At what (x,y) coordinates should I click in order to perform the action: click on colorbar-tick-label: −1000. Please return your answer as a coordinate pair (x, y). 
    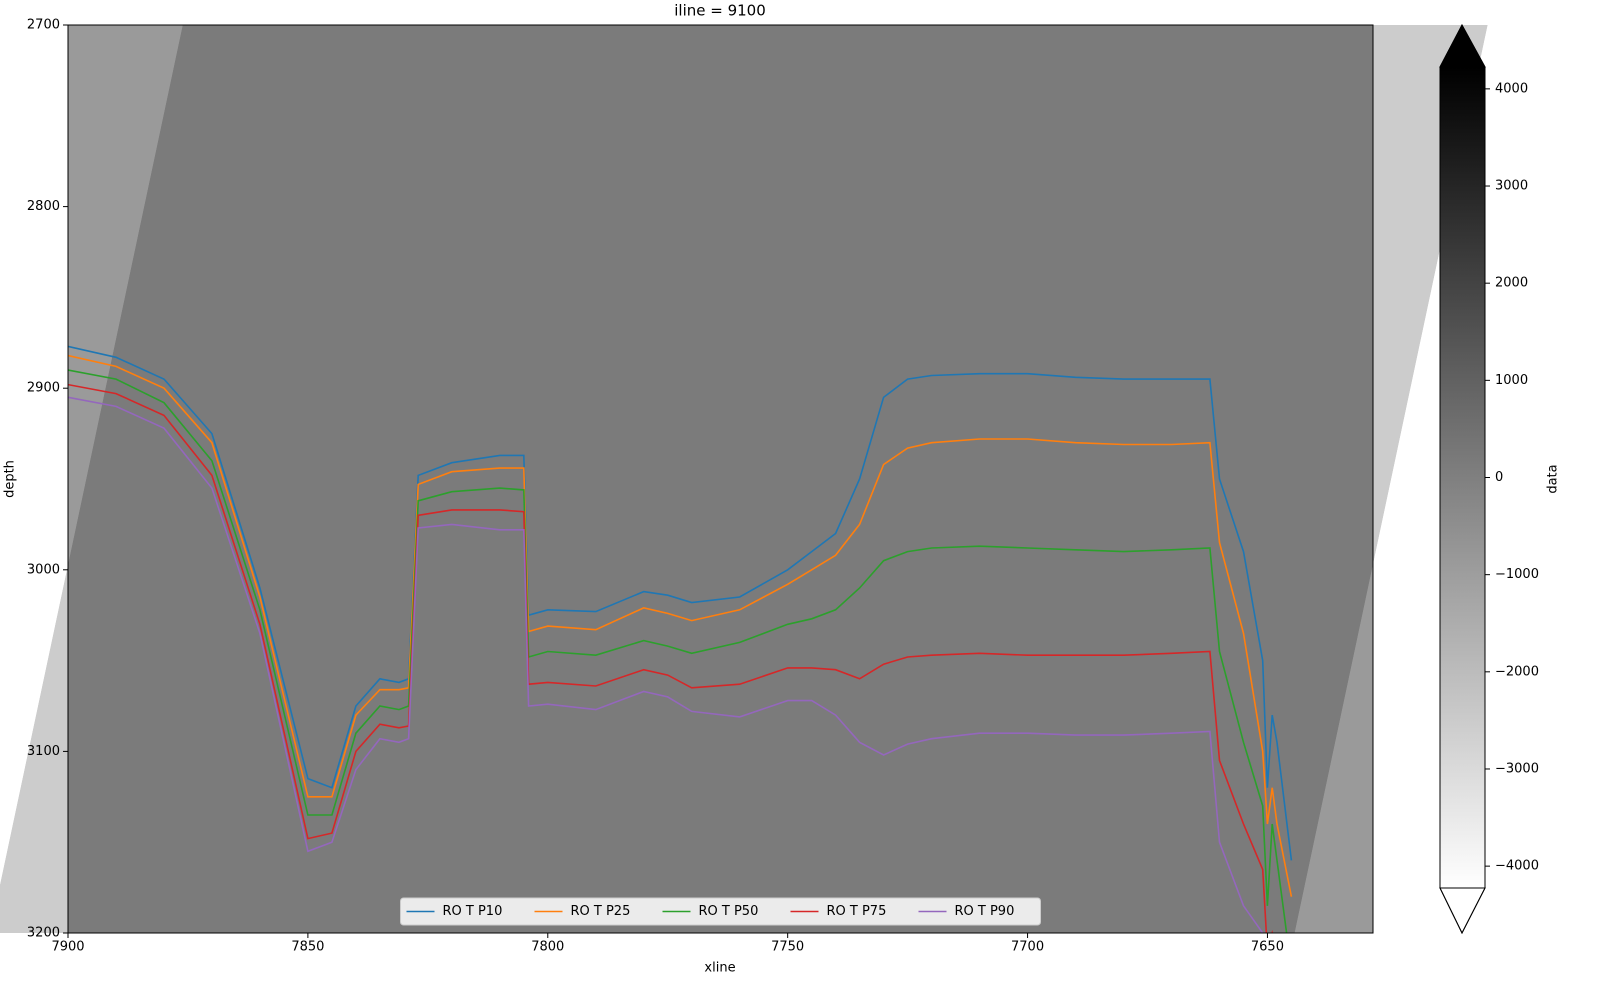
    Looking at the image, I should click on (1517, 574).